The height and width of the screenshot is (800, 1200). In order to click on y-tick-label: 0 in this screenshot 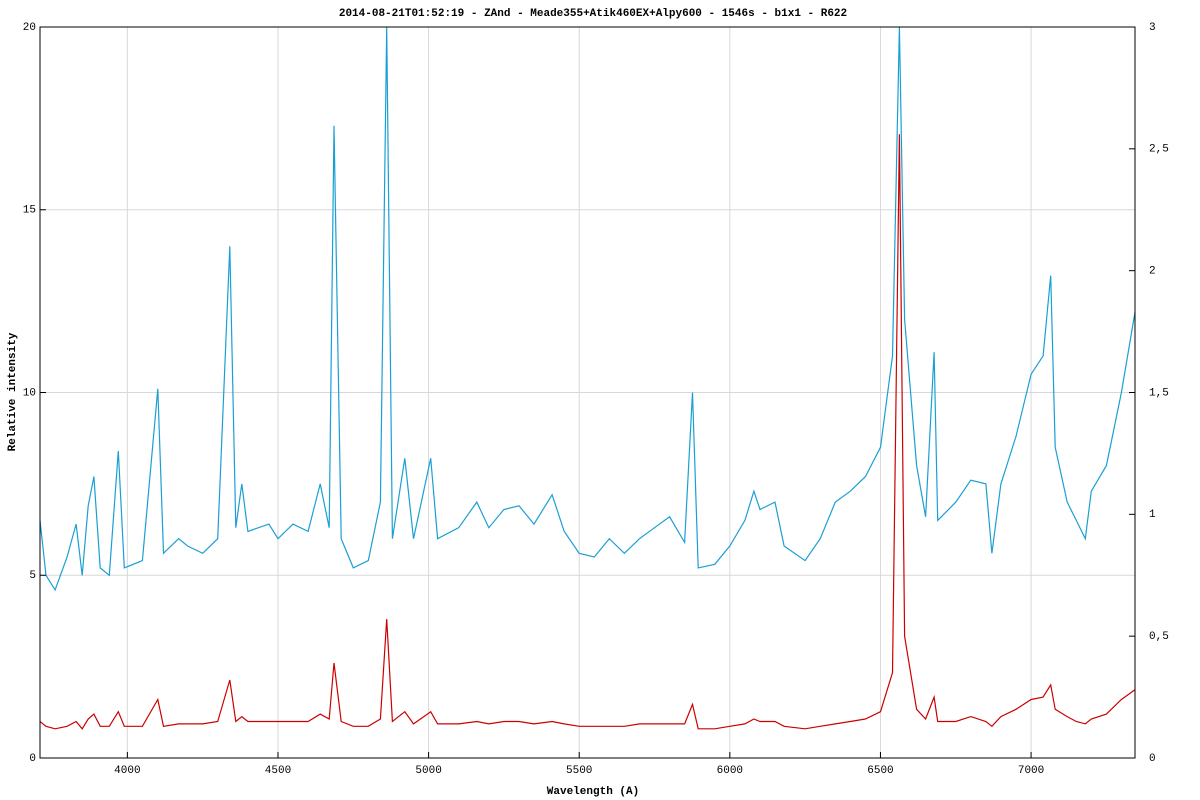, I will do `click(32, 759)`.